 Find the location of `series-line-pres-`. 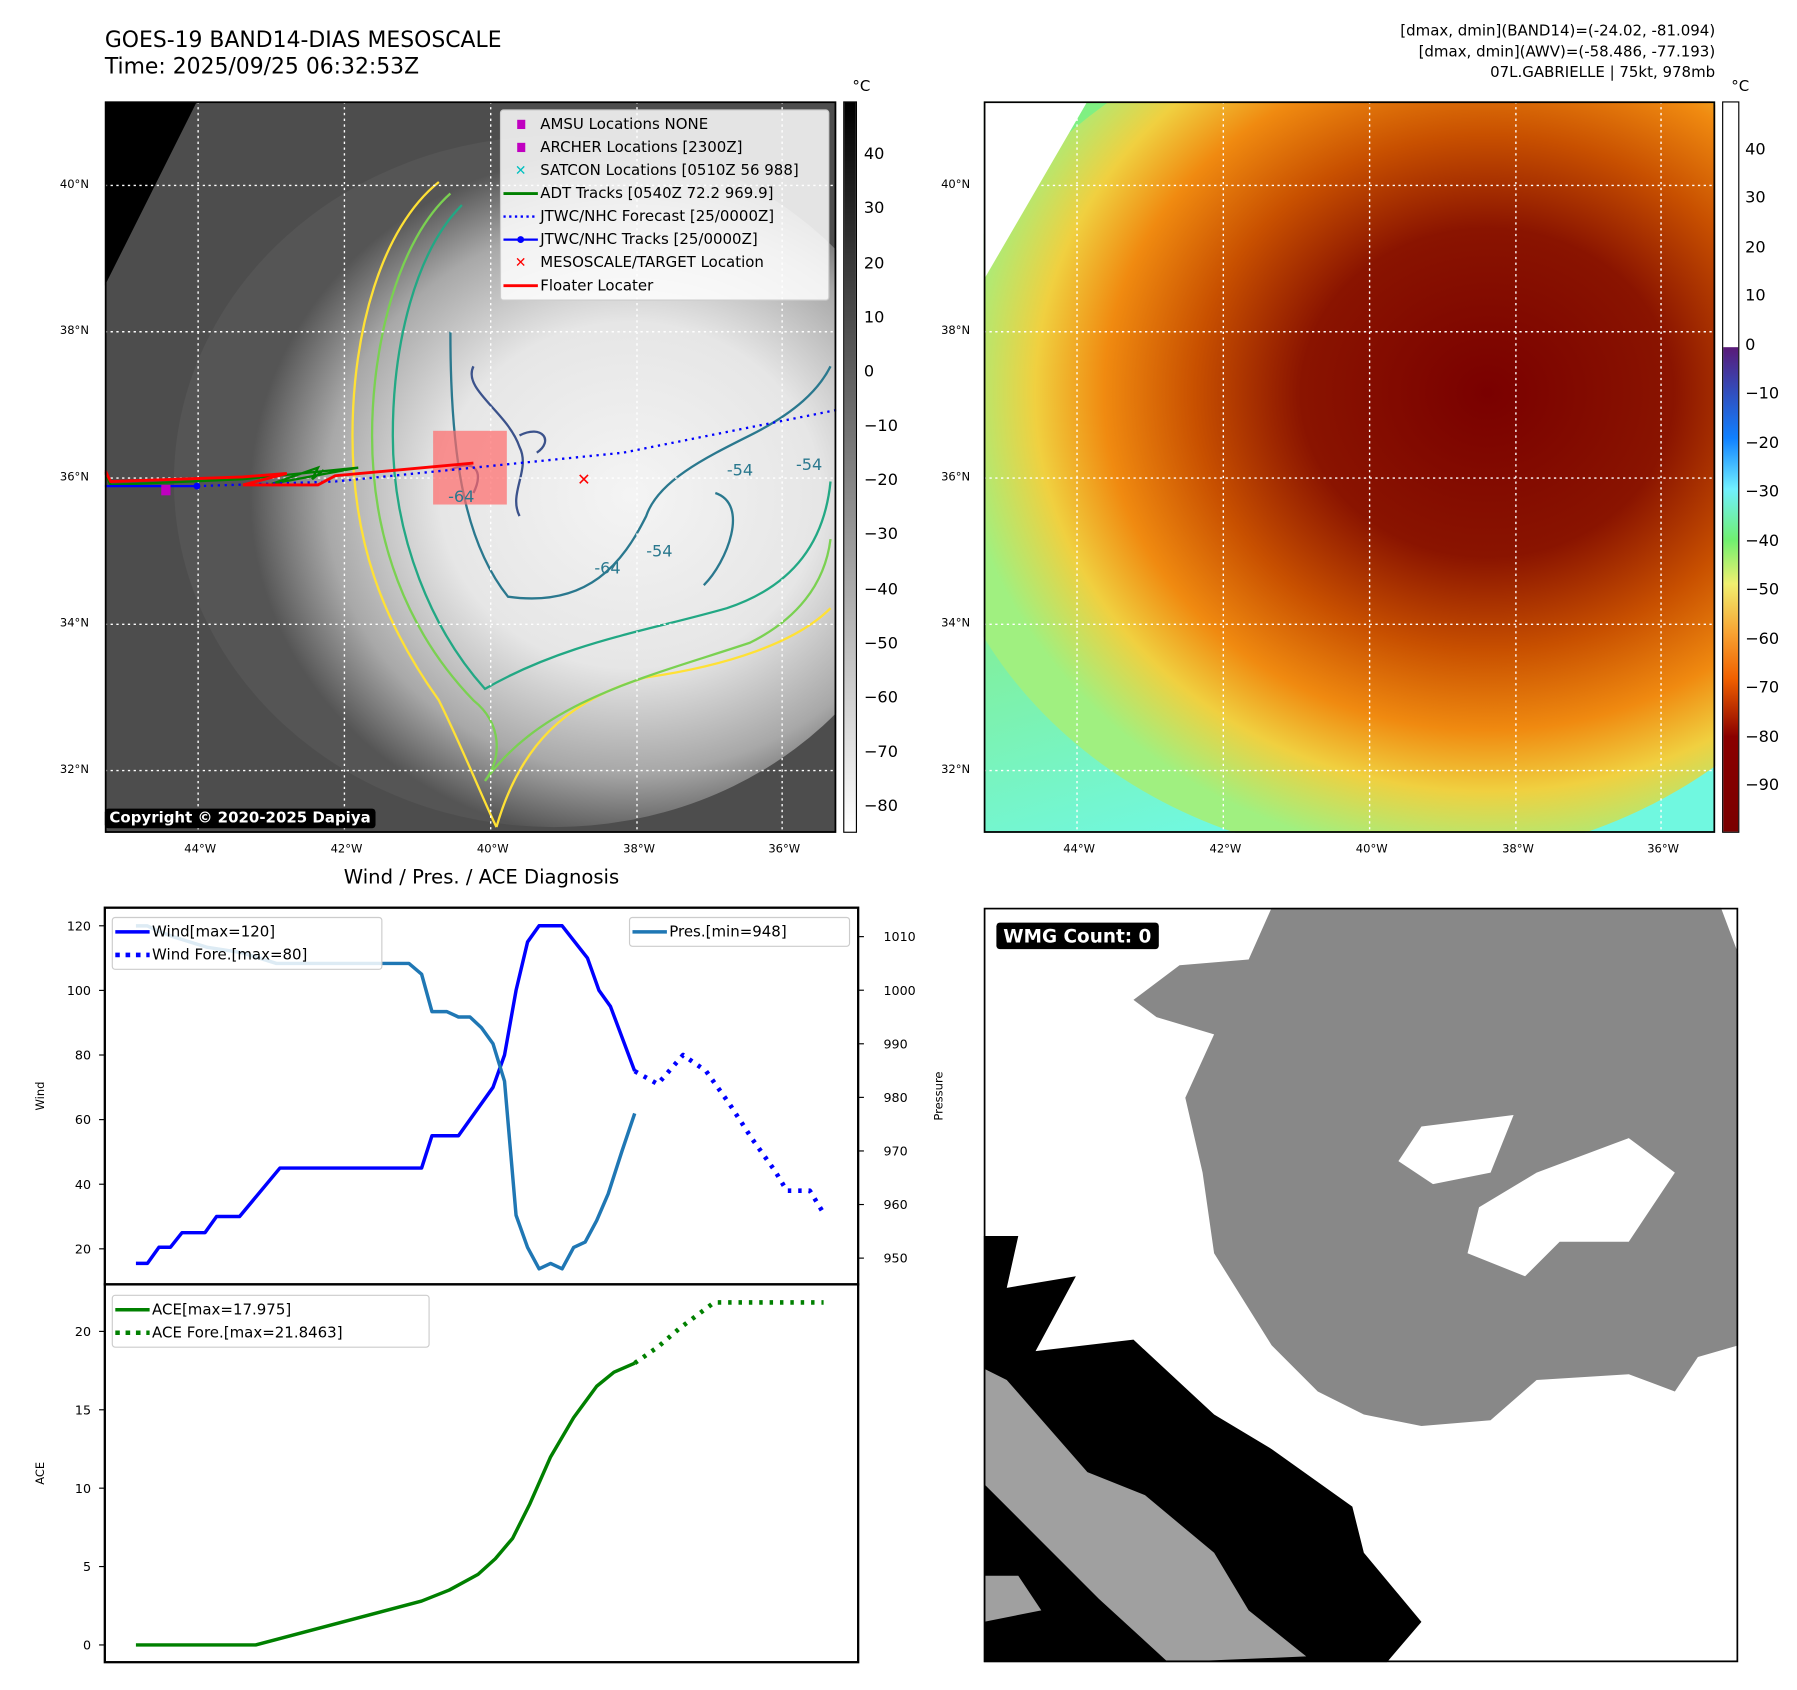

series-line-pres- is located at coordinates (386, 1097).